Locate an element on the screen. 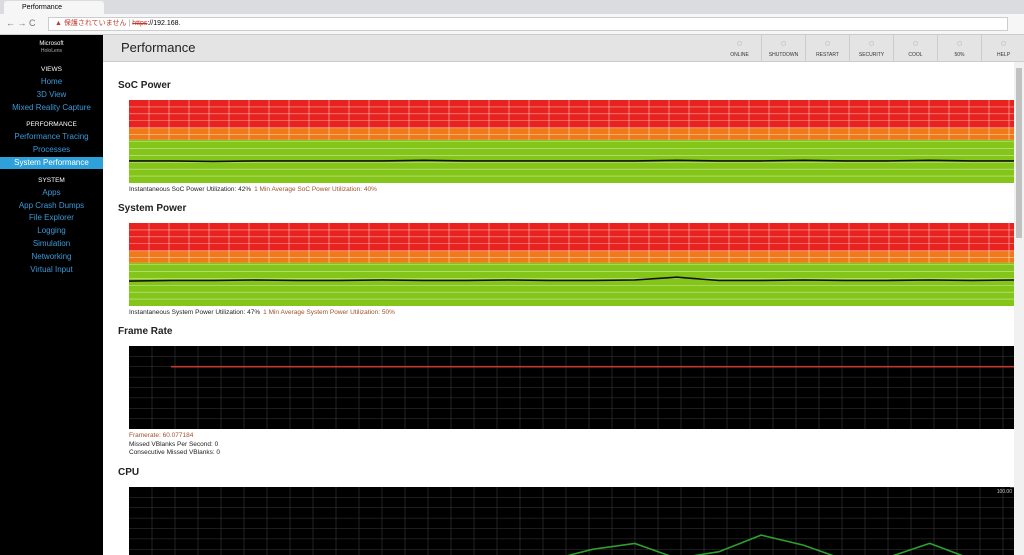  header-button: SHUTDOWN is located at coordinates (783, 55).